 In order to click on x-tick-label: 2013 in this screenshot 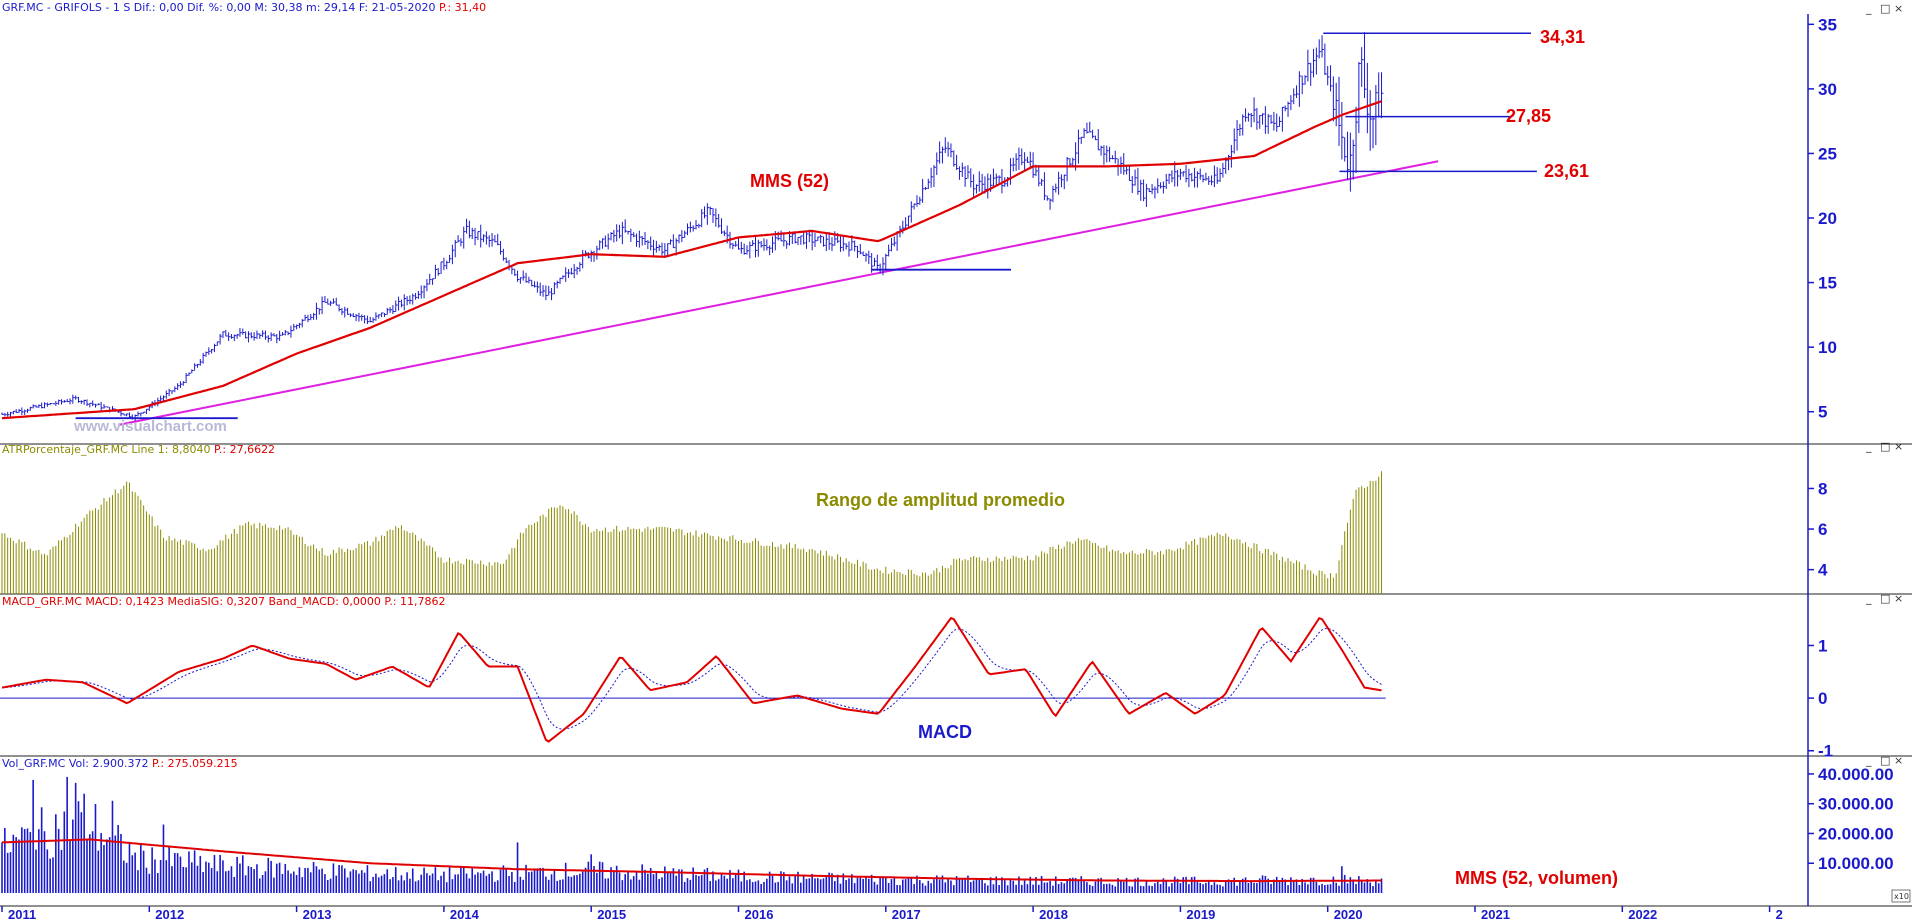, I will do `click(317, 914)`.